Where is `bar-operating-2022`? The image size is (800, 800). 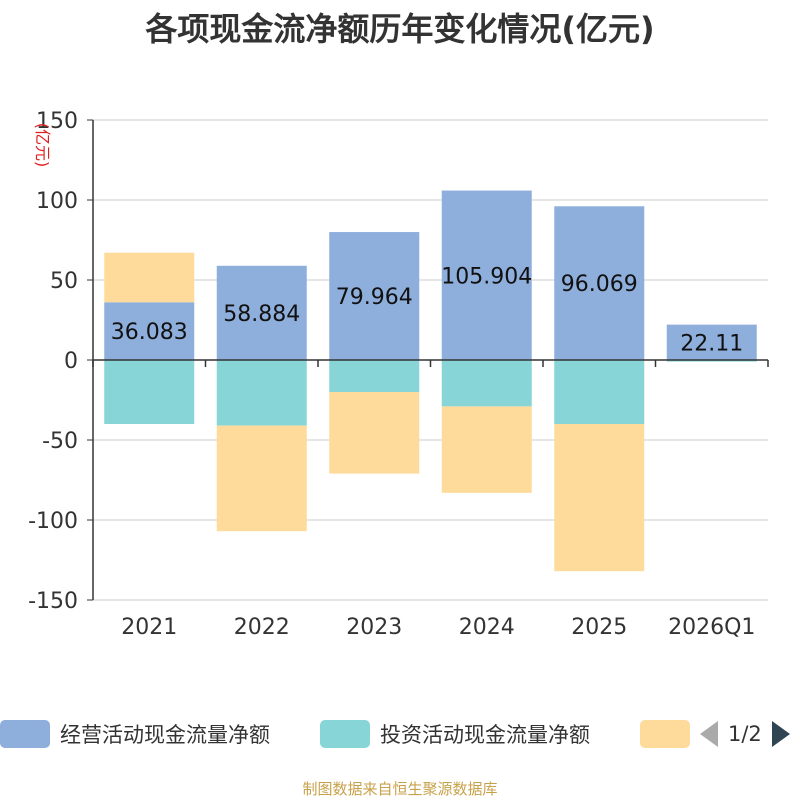
bar-operating-2022 is located at coordinates (261, 312).